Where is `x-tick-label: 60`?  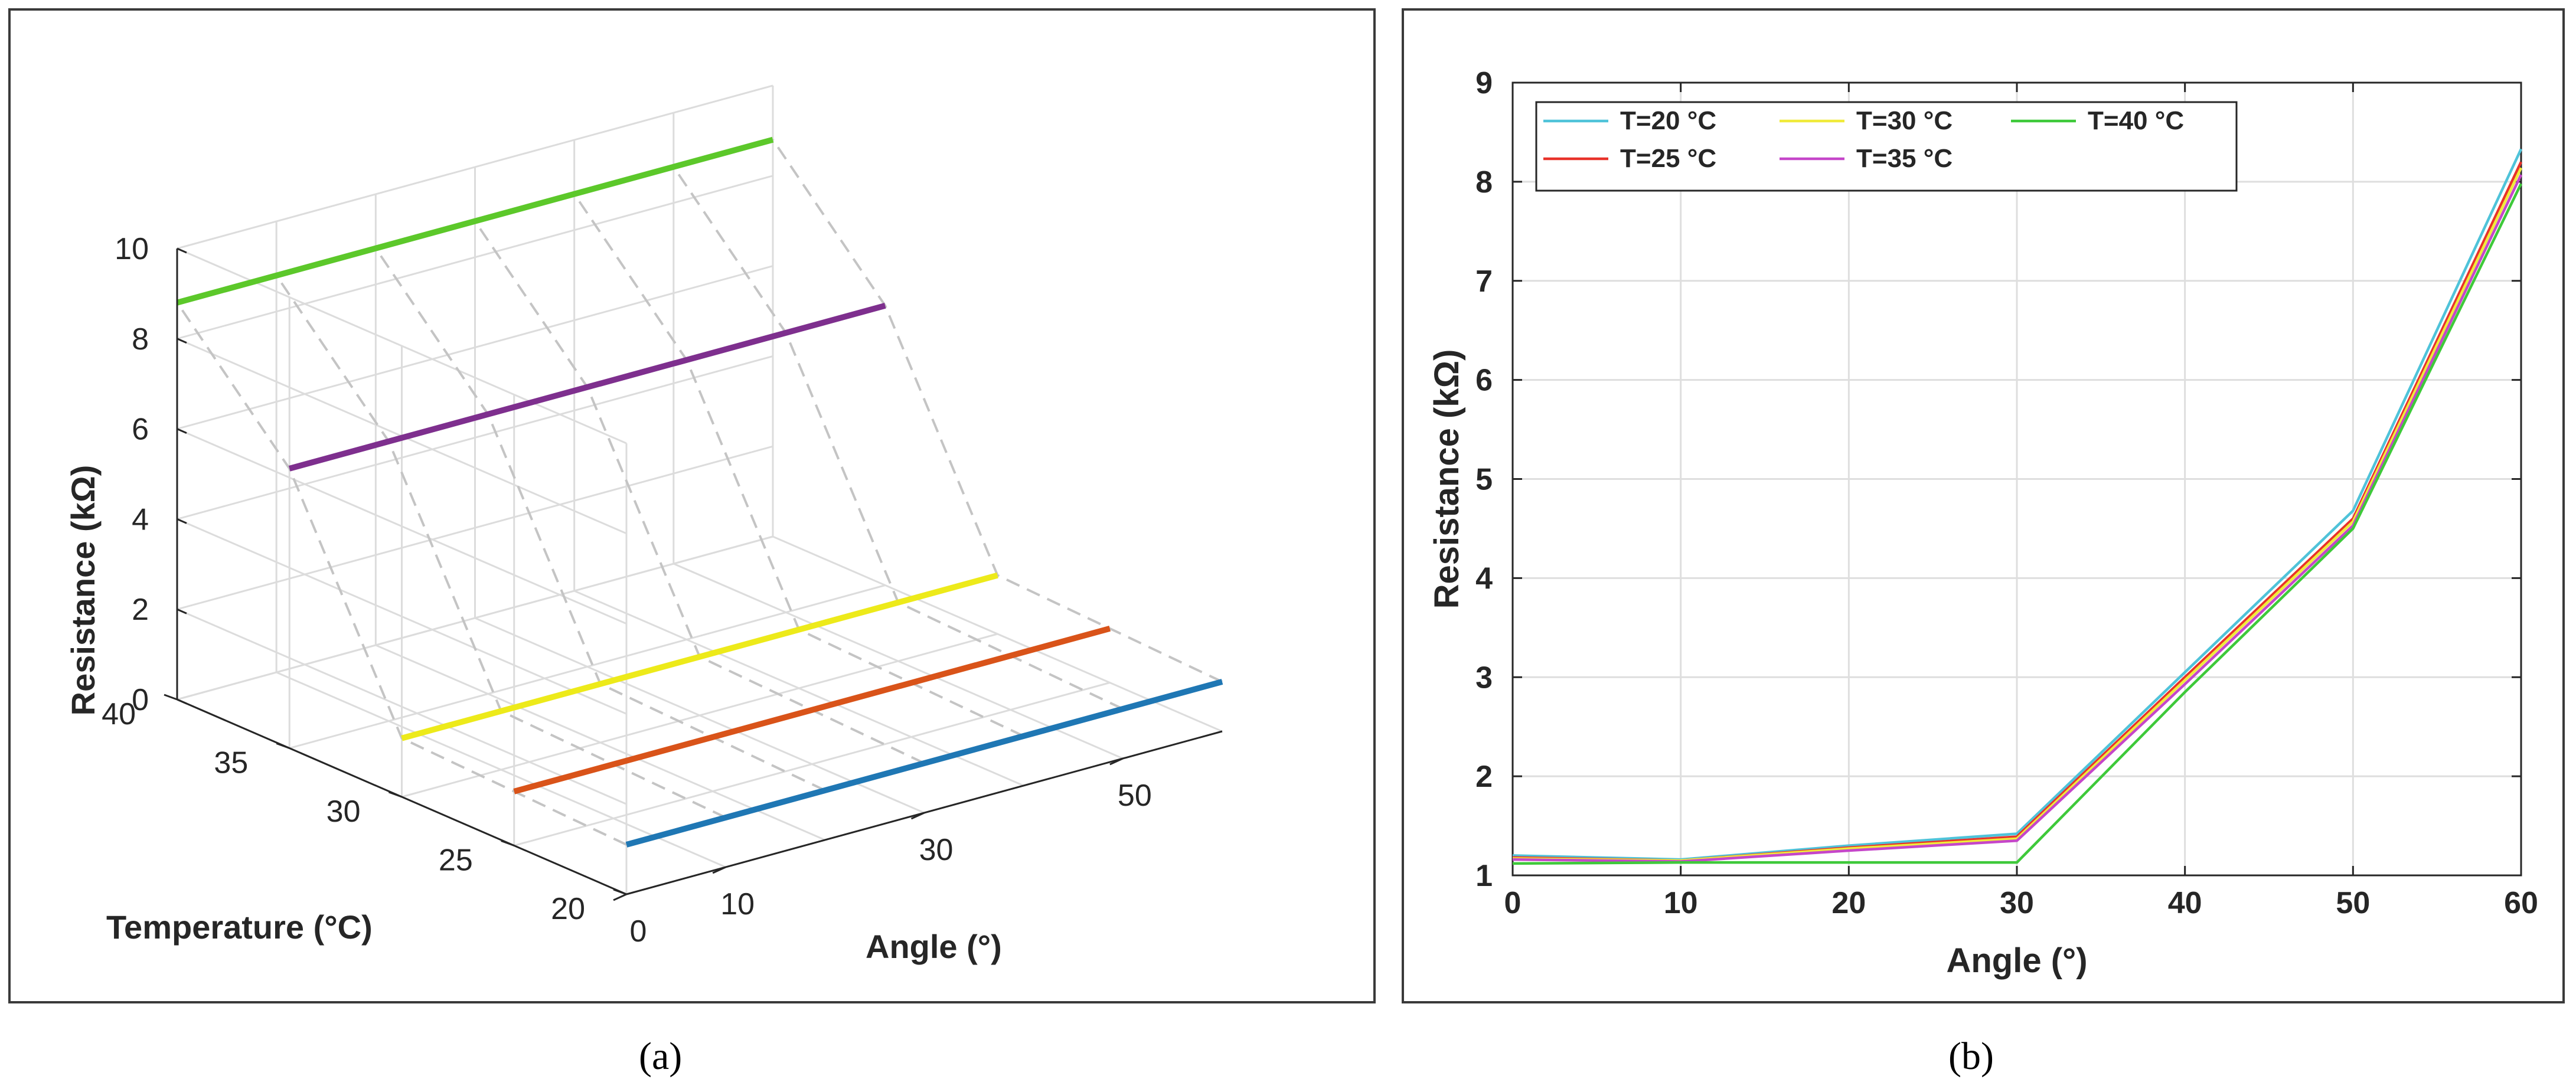
x-tick-label: 60 is located at coordinates (2521, 903).